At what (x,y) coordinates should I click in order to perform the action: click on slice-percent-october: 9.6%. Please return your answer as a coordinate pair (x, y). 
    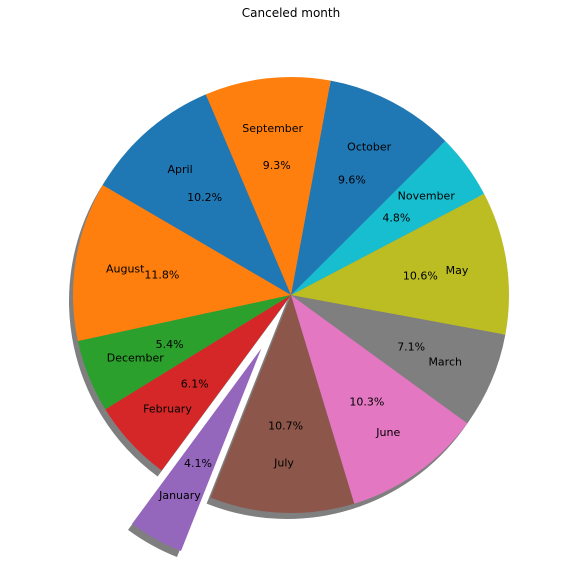
    Looking at the image, I should click on (352, 179).